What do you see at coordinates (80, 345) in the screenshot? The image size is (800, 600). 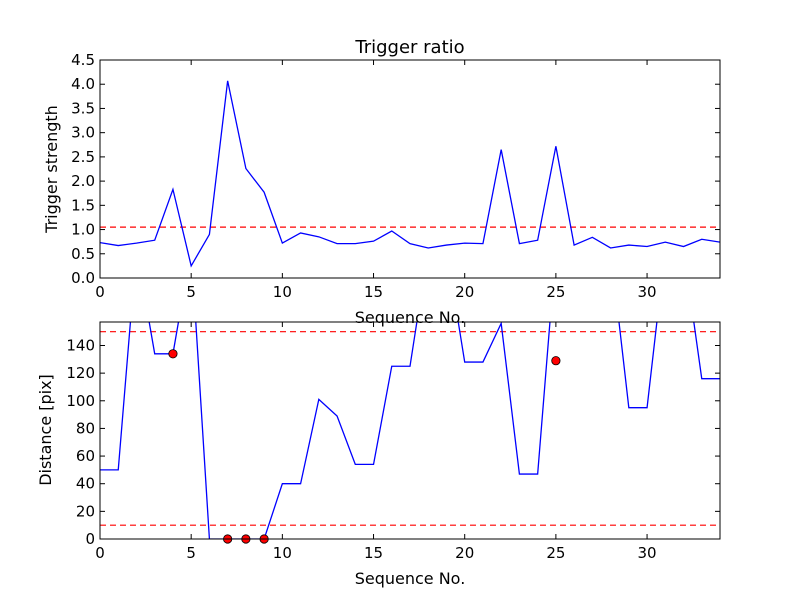 I see `bottom-ytick-label: 140` at bounding box center [80, 345].